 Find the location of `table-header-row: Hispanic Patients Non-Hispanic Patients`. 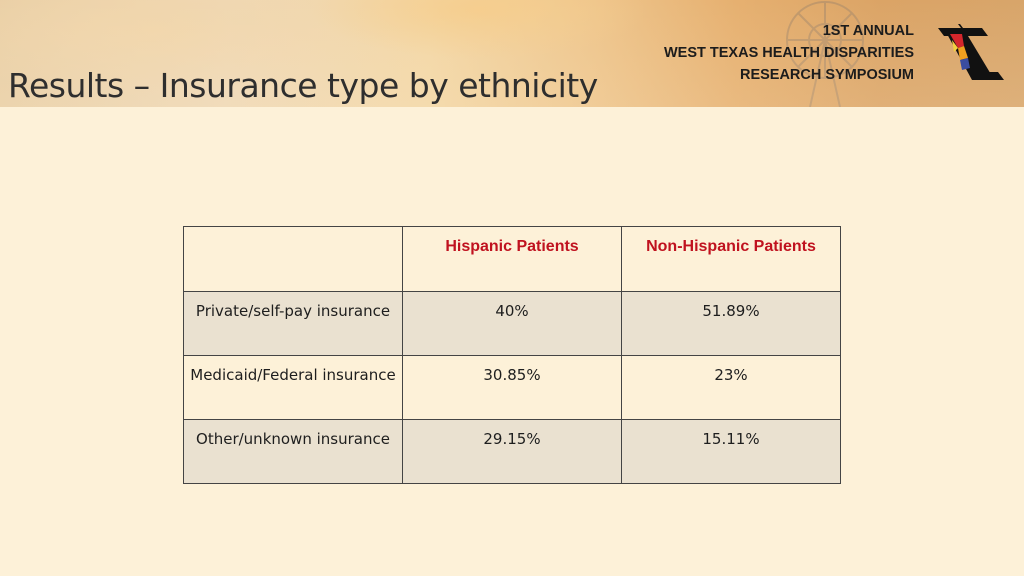

table-header-row: Hispanic Patients Non-Hispanic Patients is located at coordinates (512, 259).